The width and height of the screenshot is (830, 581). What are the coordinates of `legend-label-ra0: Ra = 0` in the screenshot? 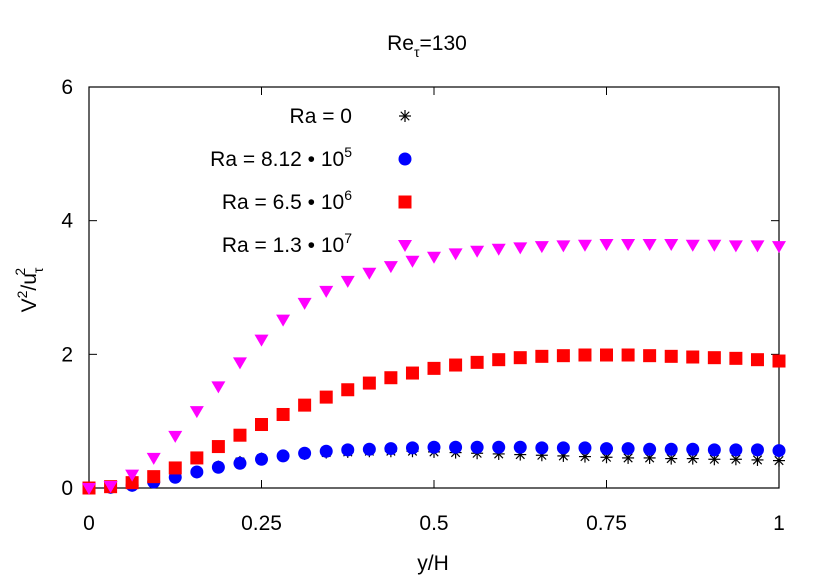 It's located at (321, 116).